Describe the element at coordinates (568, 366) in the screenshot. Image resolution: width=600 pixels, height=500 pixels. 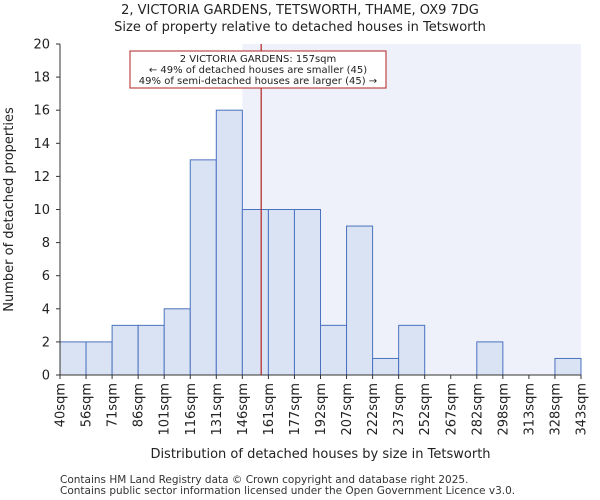
I see `bar-328sqm` at that location.